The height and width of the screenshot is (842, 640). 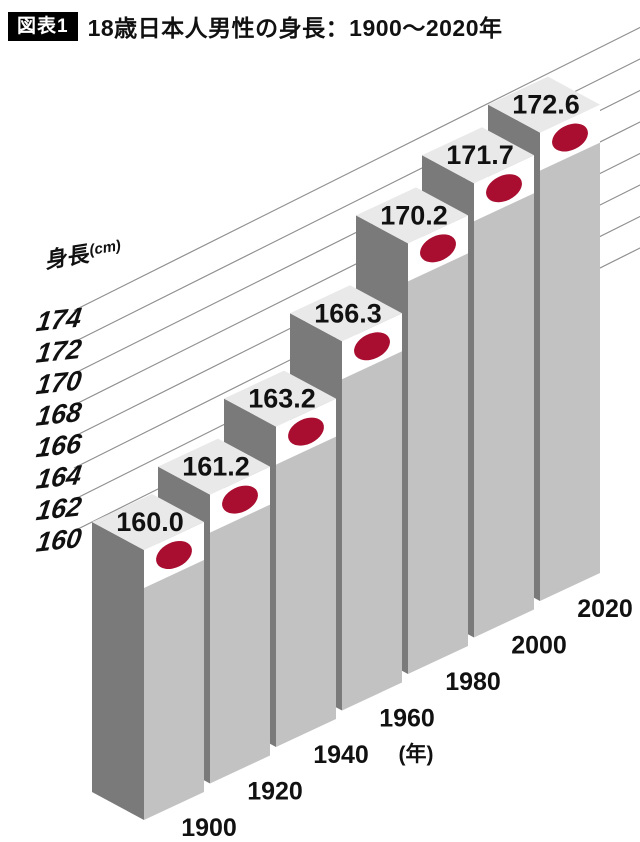 I want to click on year-label-1980: 1980, so click(x=473, y=682).